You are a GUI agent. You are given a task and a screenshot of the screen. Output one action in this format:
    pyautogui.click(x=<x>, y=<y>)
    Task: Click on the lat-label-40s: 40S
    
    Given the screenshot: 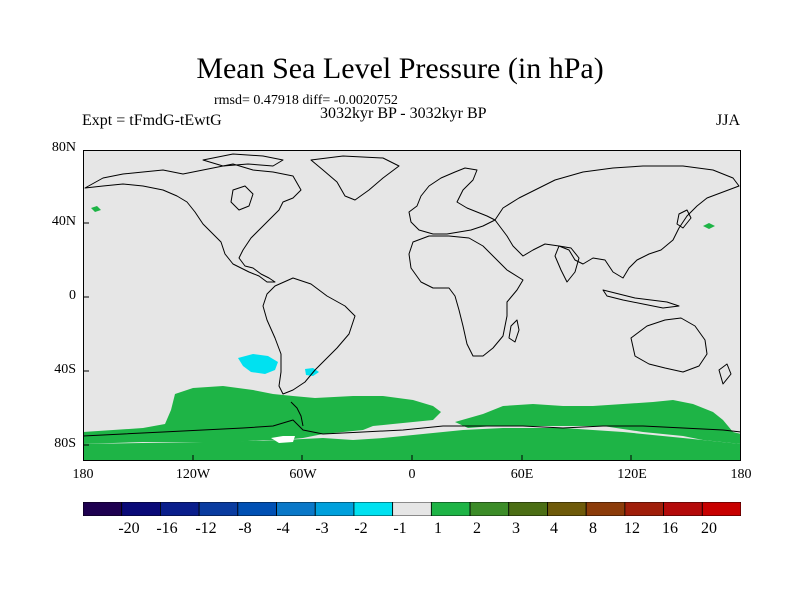 What is the action you would take?
    pyautogui.click(x=65, y=369)
    